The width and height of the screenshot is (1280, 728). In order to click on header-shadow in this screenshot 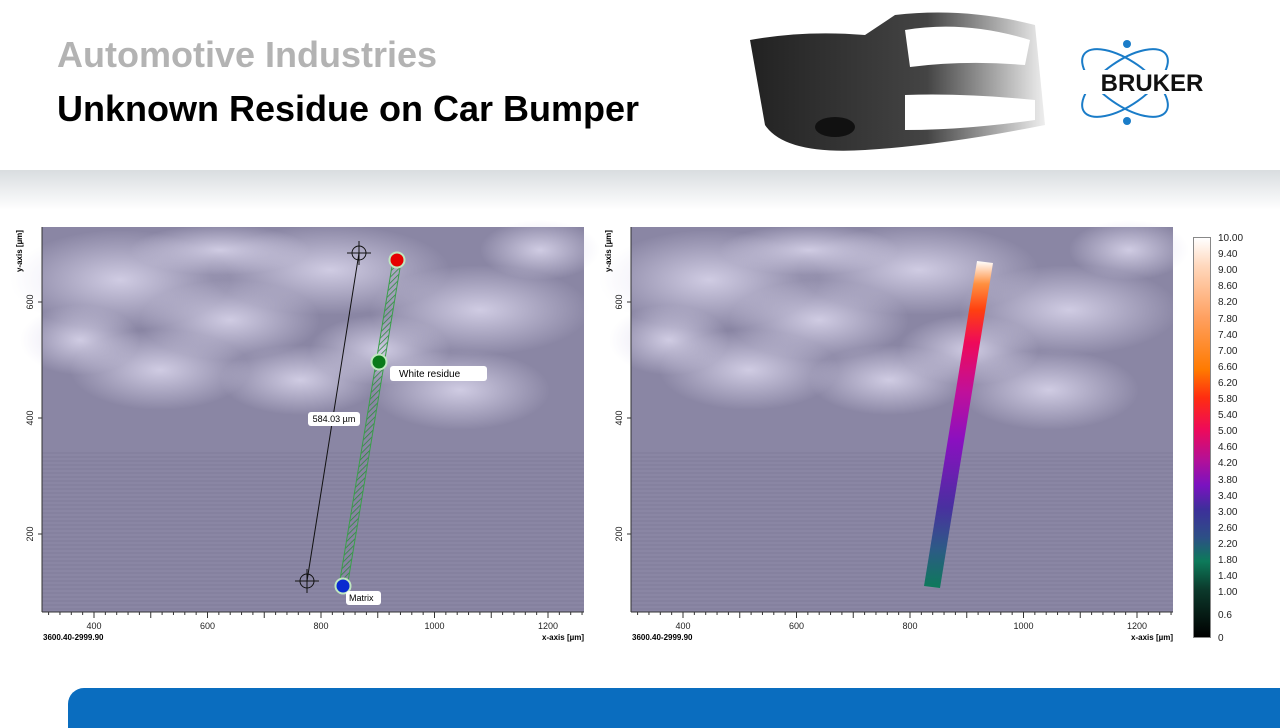, I will do `click(640, 190)`.